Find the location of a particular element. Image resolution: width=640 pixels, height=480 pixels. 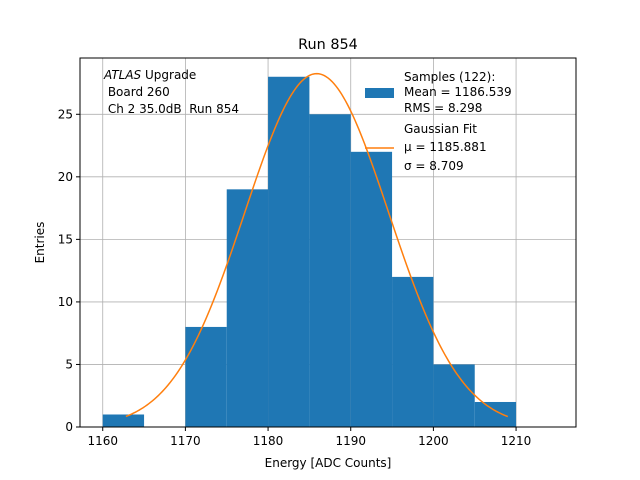

x-tick-label: 1190 is located at coordinates (350, 441).